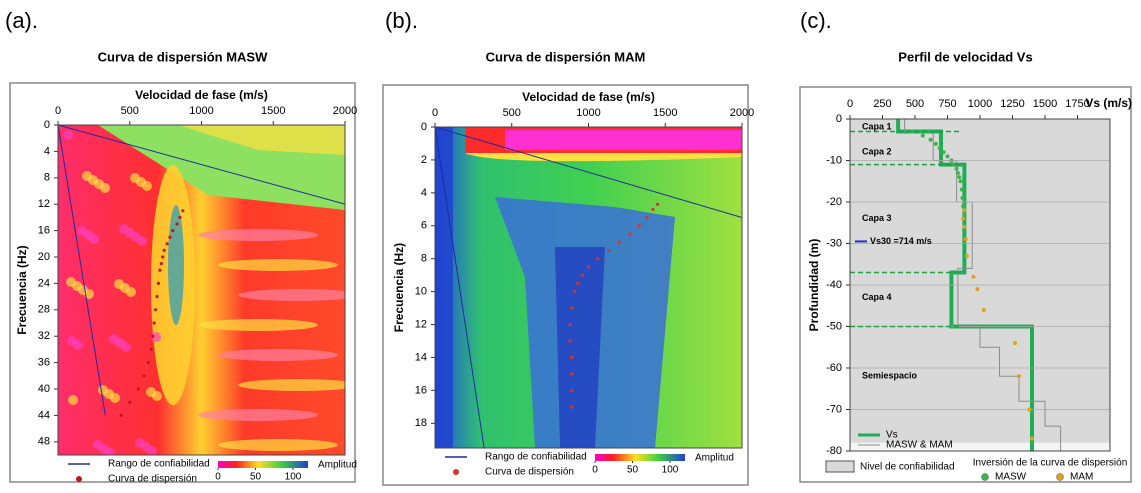  Describe the element at coordinates (1050, 463) in the screenshot. I see `legend-title: Inversión de la curva de dispersión` at that location.